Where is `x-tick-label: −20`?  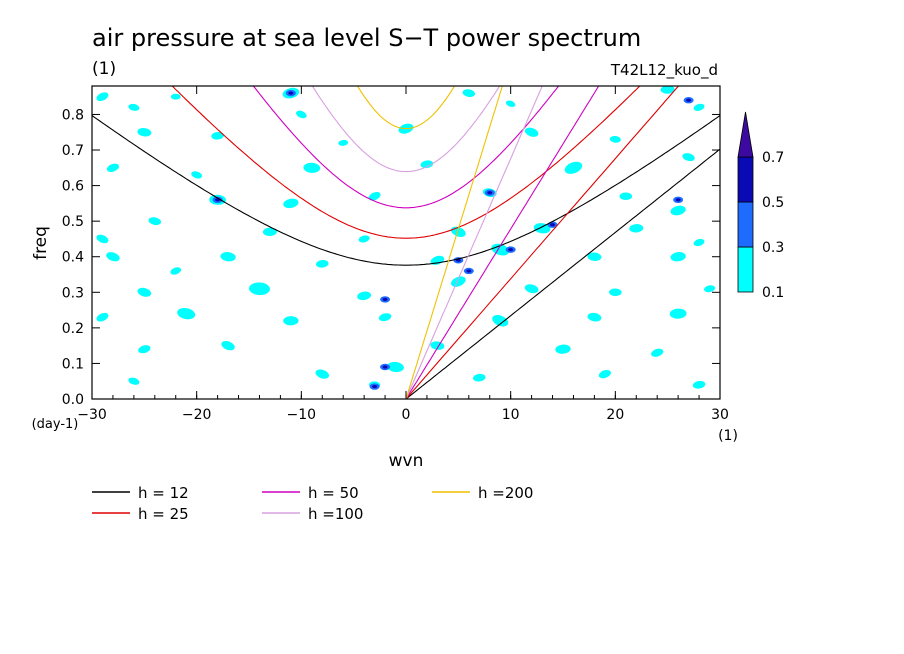 x-tick-label: −20 is located at coordinates (197, 415).